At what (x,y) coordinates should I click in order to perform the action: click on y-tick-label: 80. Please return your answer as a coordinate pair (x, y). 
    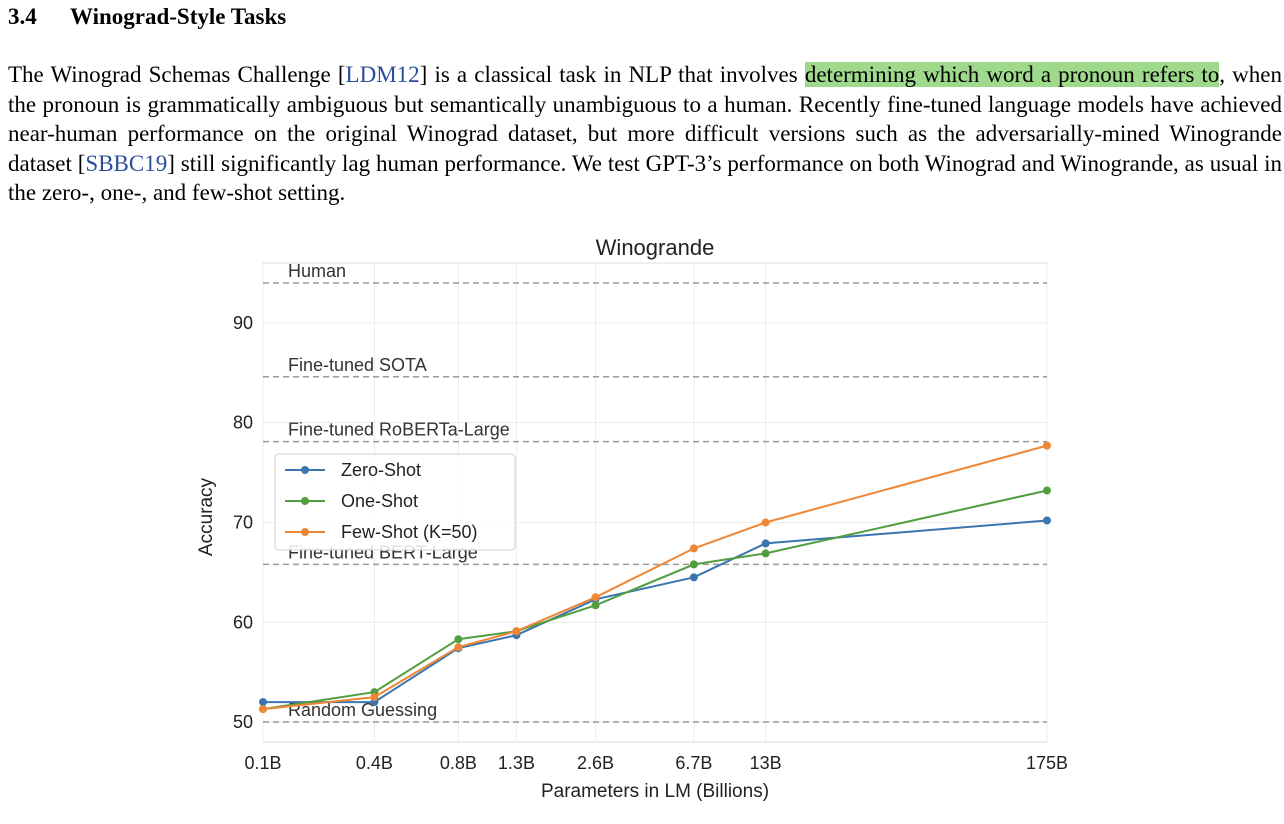
    Looking at the image, I should click on (243, 423).